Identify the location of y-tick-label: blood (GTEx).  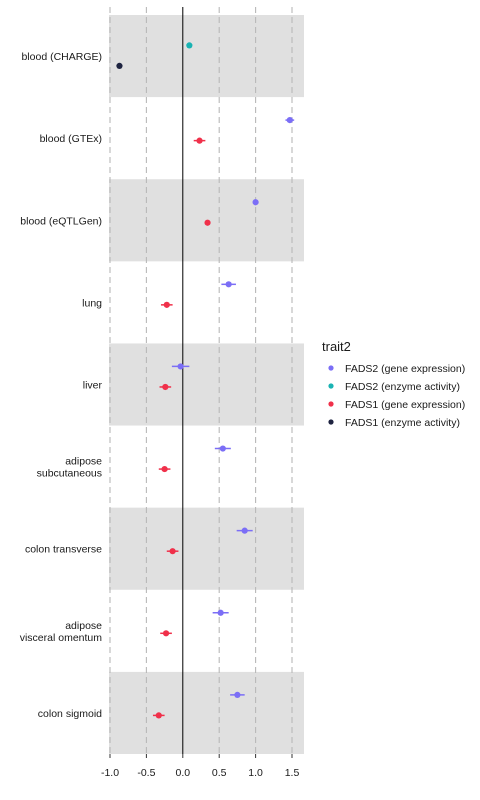
(71, 139).